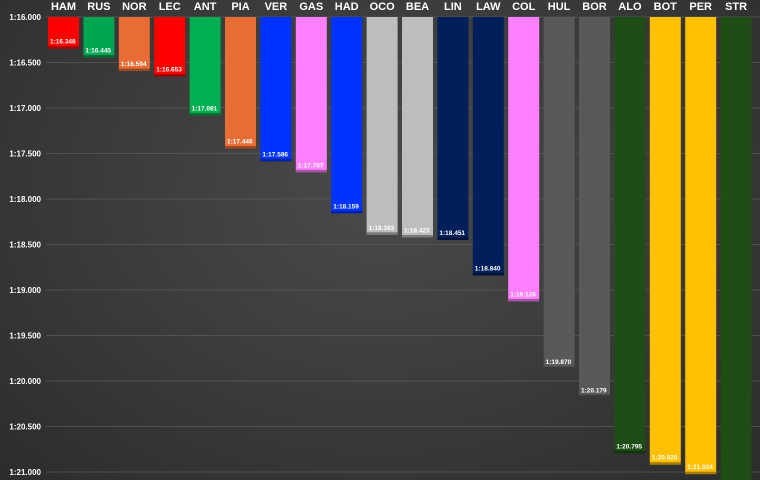  Describe the element at coordinates (417, 7) in the screenshot. I see `category-label: BEA` at that location.